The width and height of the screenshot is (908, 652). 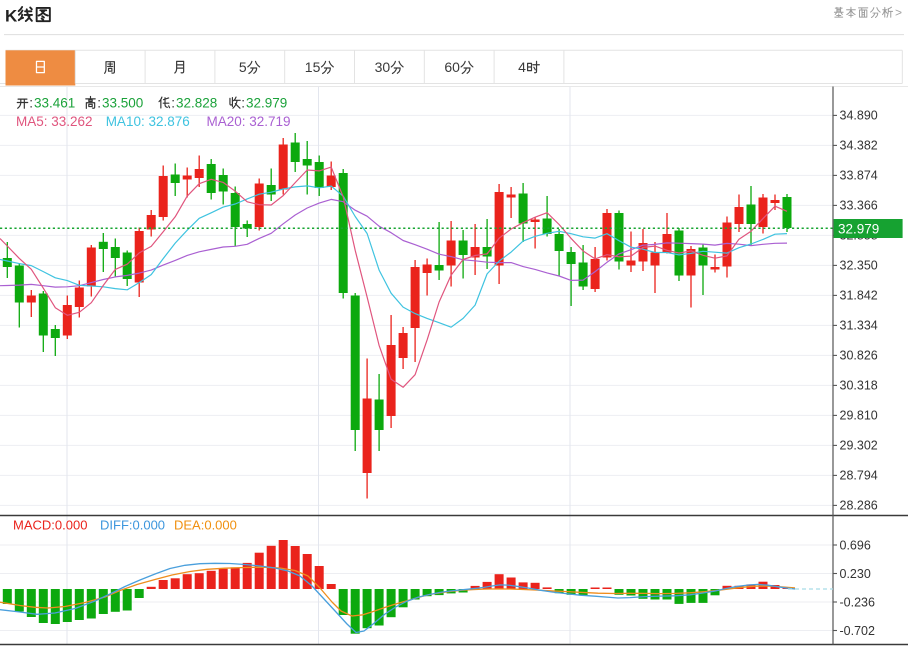 What do you see at coordinates (859, 356) in the screenshot?
I see `svg-text: 30.826` at bounding box center [859, 356].